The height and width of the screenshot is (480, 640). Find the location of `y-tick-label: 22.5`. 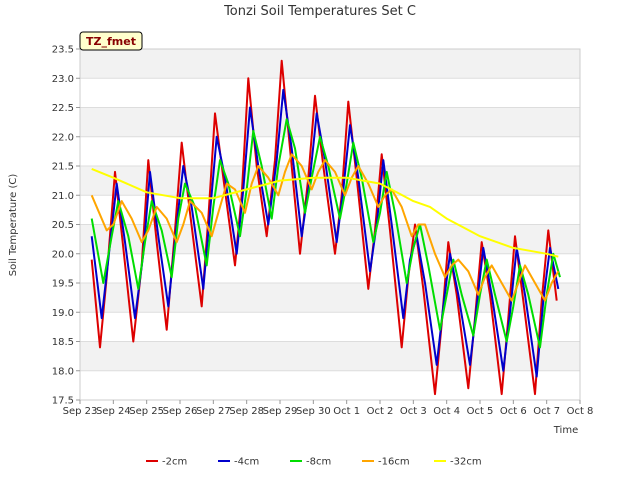

y-tick-label: 22.5 is located at coordinates (63, 108).